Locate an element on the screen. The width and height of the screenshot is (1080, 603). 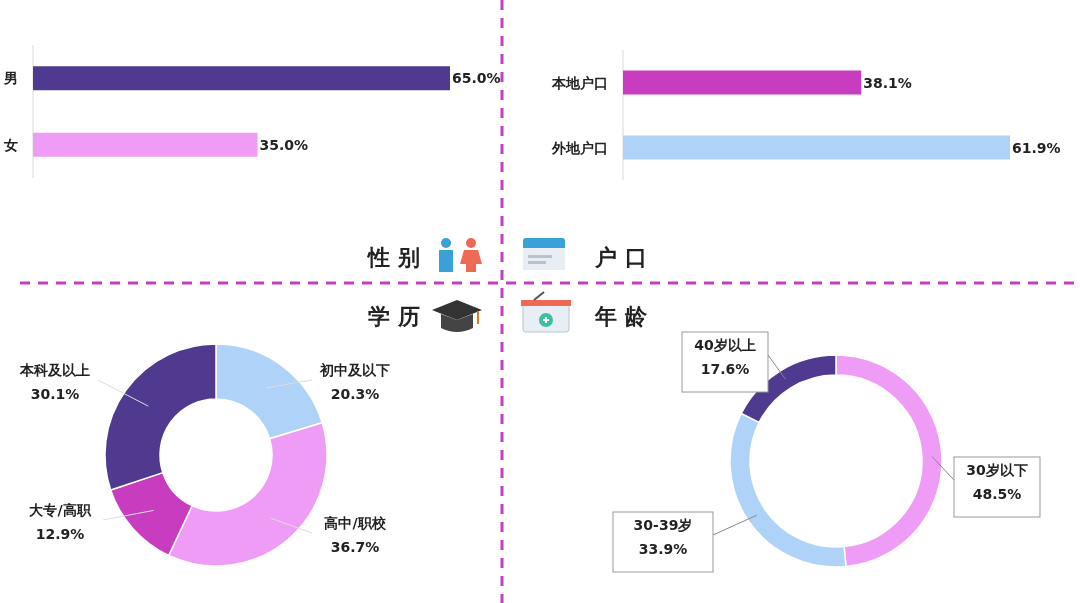
data-label: 33.9% is located at coordinates (663, 549).